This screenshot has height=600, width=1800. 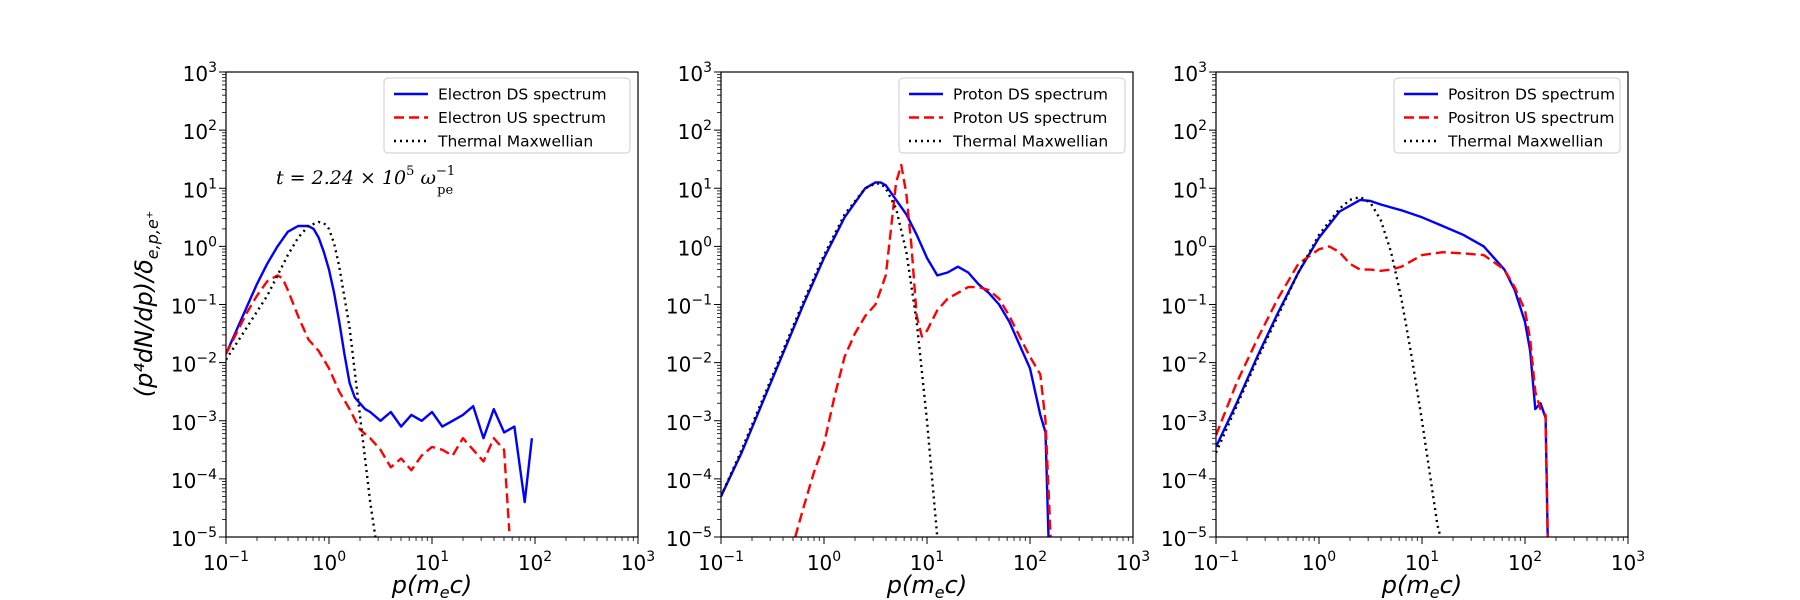 I want to click on proton-legend-box, so click(x=1012, y=115).